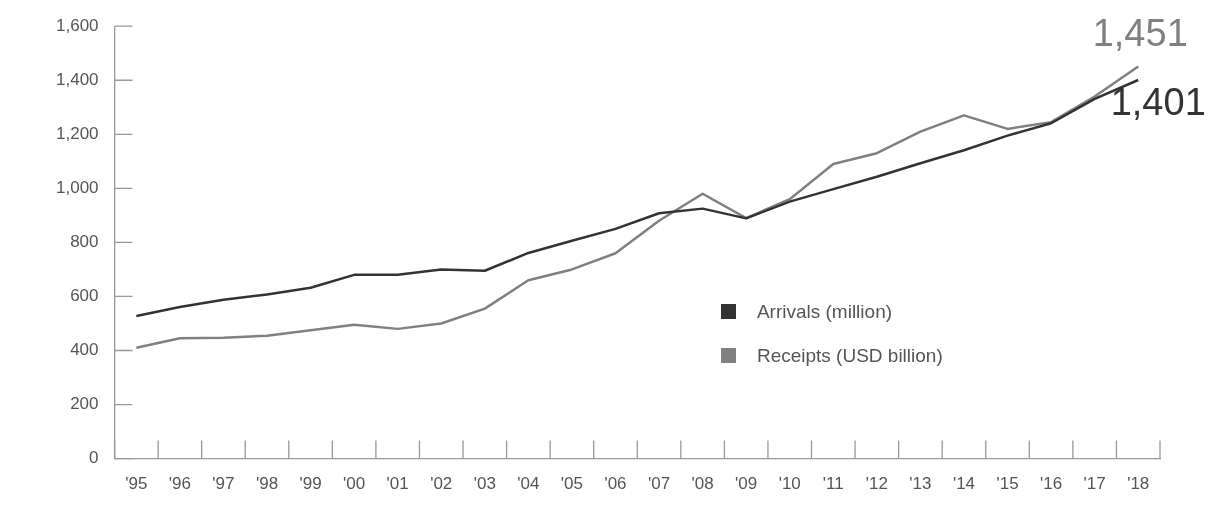 Image resolution: width=1226 pixels, height=519 pixels. What do you see at coordinates (833, 484) in the screenshot?
I see `x-tick-label: '11` at bounding box center [833, 484].